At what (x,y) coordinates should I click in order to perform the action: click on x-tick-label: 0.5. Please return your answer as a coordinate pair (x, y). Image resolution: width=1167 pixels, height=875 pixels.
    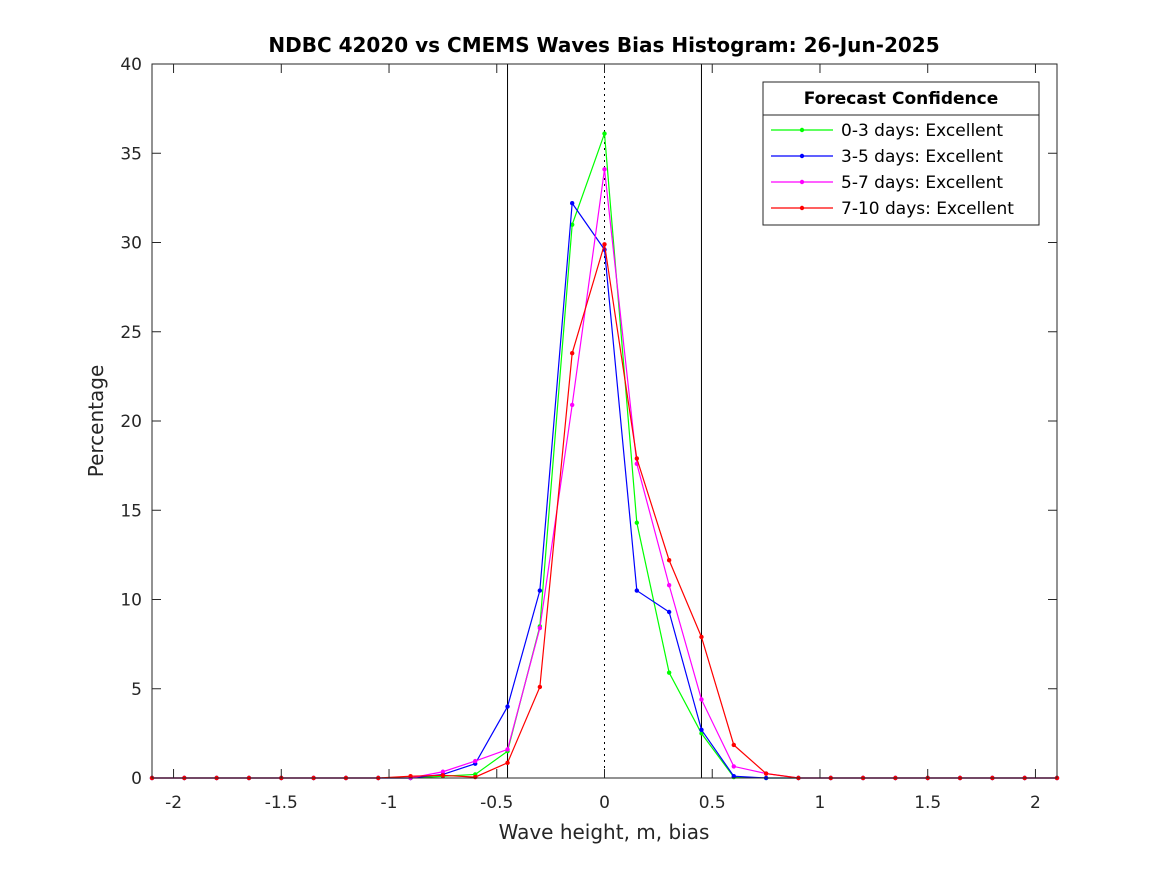
    Looking at the image, I should click on (712, 803).